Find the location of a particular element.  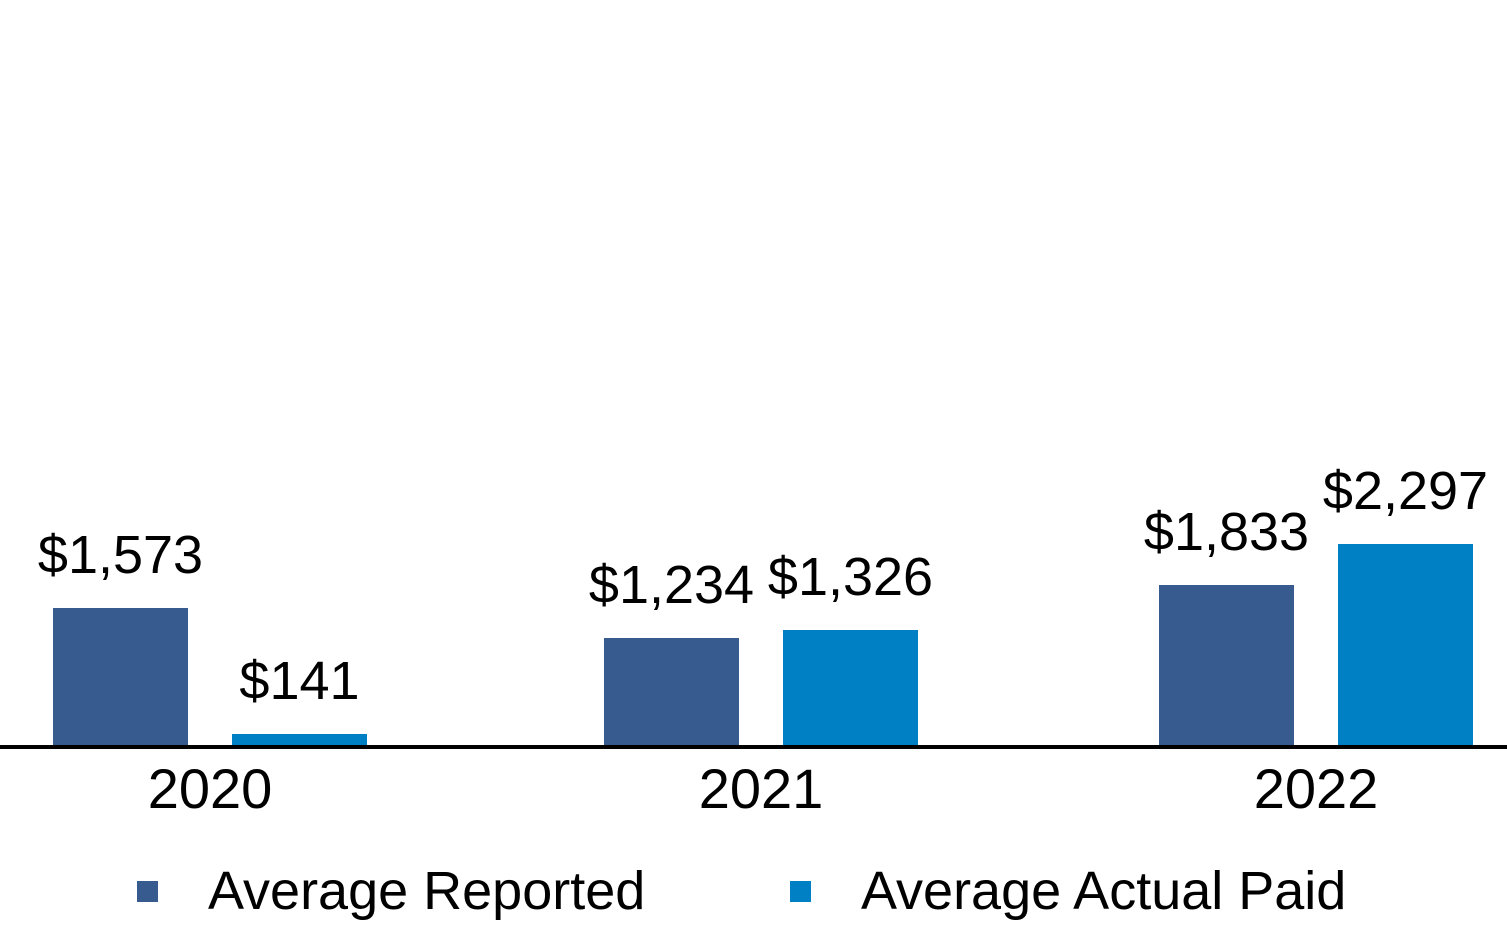

value-label-2020-average-actual-paid: $141 is located at coordinates (299, 681).